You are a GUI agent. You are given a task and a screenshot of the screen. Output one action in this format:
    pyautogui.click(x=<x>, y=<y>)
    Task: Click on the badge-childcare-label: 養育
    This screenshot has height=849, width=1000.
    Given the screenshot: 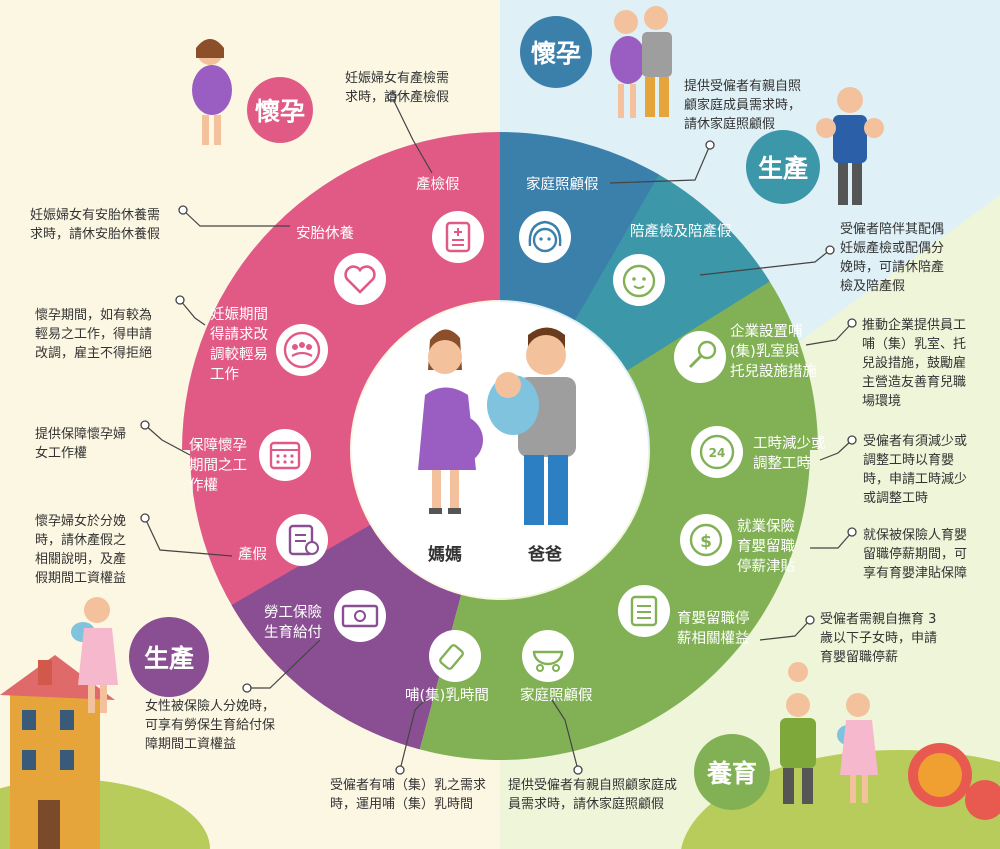 What is the action you would take?
    pyautogui.click(x=731, y=773)
    